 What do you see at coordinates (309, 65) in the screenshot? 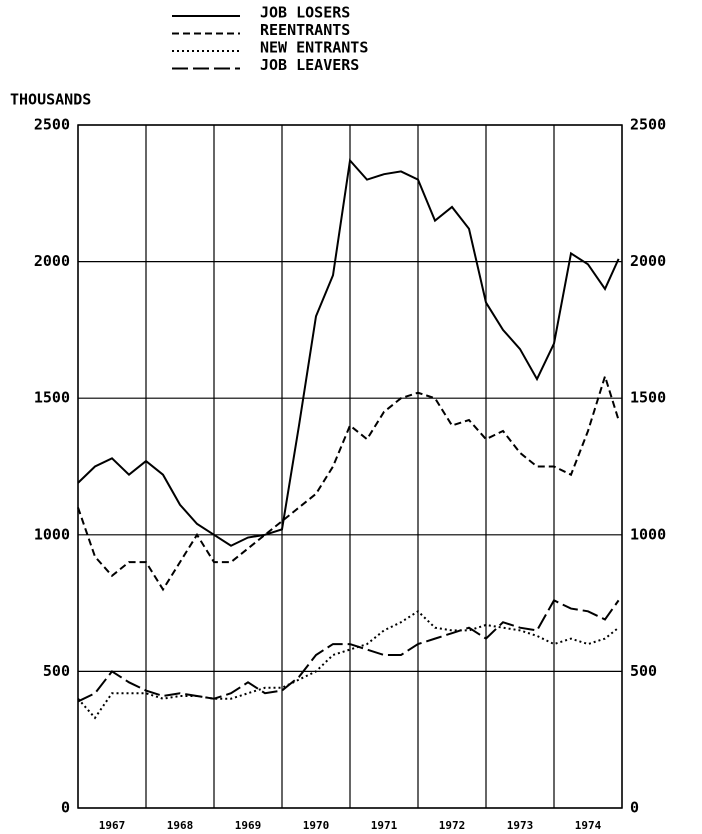
I see `legend-label: JOB LEAVERS` at bounding box center [309, 65].